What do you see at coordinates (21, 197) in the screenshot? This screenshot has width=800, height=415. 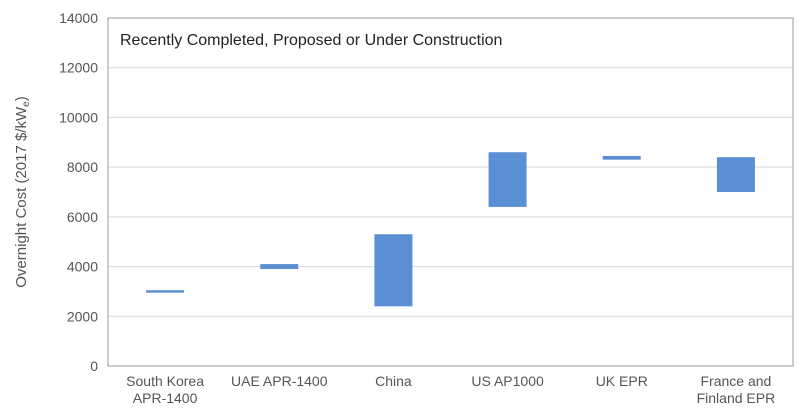 I see `y-axis-title-main: Overnight Cost (2017 $/kW` at bounding box center [21, 197].